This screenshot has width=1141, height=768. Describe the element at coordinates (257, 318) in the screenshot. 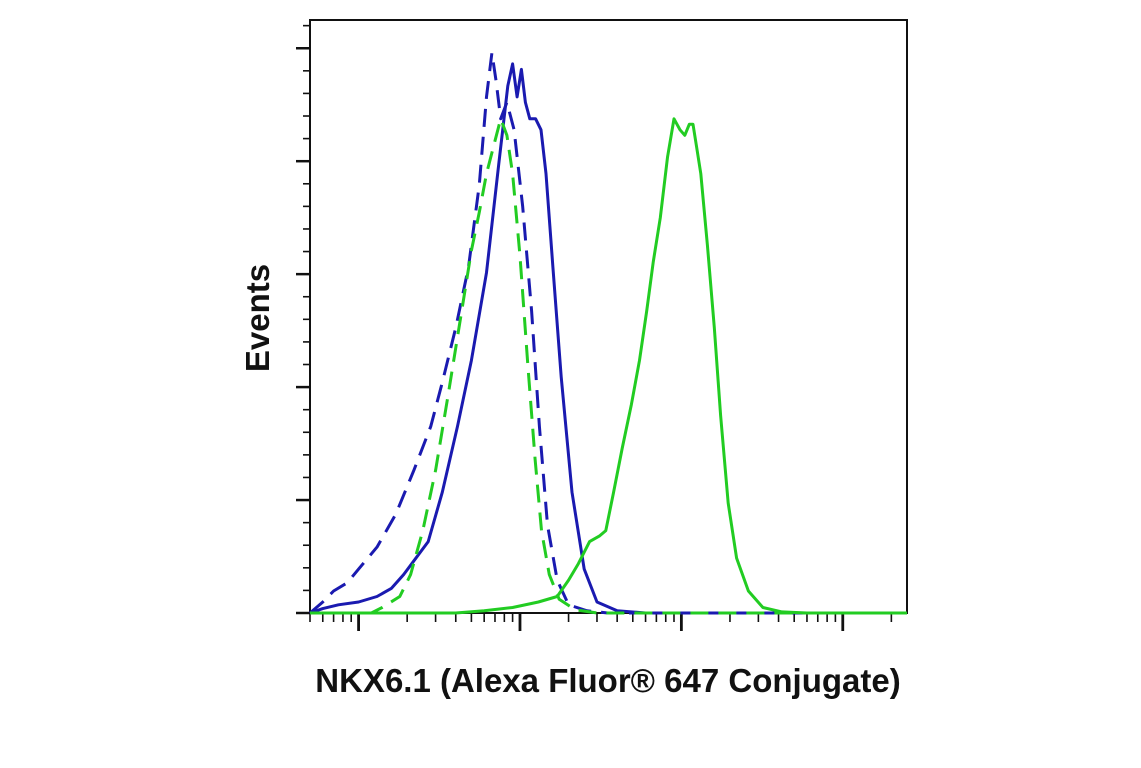

I see `y-axis-label: Events` at that location.